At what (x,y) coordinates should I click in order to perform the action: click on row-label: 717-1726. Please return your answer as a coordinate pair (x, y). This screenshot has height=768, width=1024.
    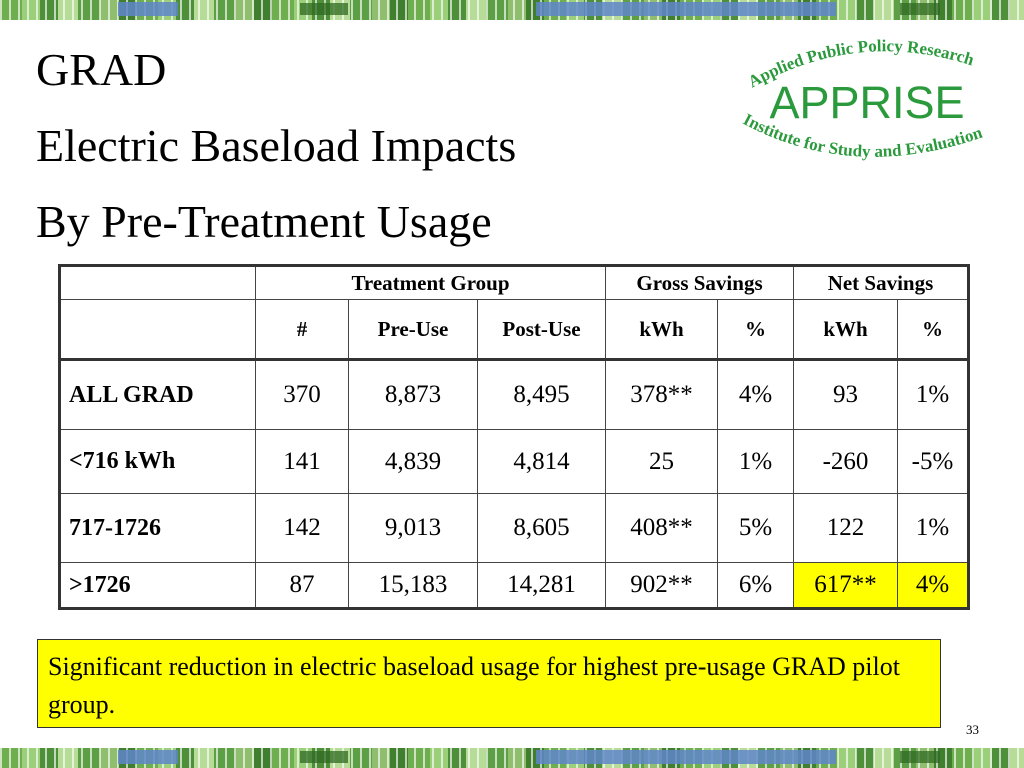
    Looking at the image, I should click on (157, 528).